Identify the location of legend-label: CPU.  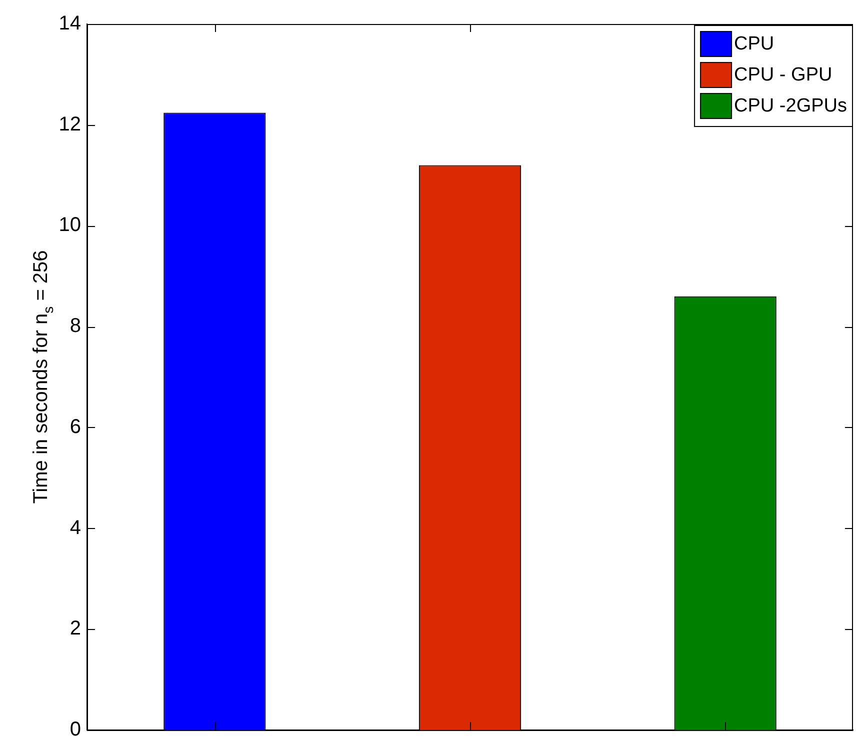
(754, 44).